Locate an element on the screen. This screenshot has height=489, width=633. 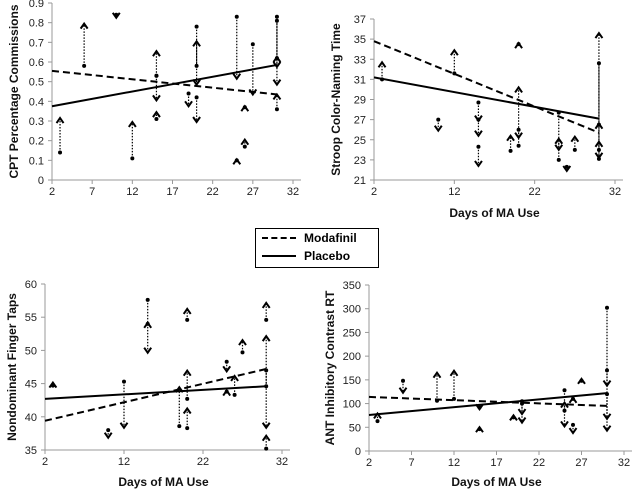
x-tick-label: 32 is located at coordinates (282, 462).